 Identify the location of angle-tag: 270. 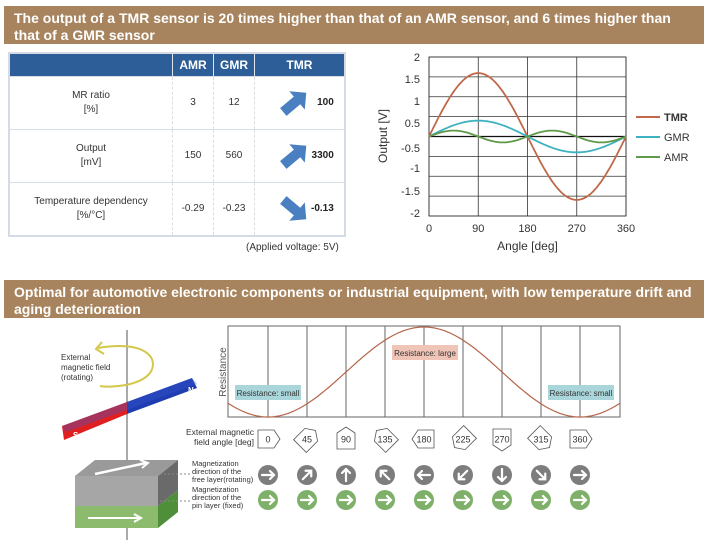
(502, 440).